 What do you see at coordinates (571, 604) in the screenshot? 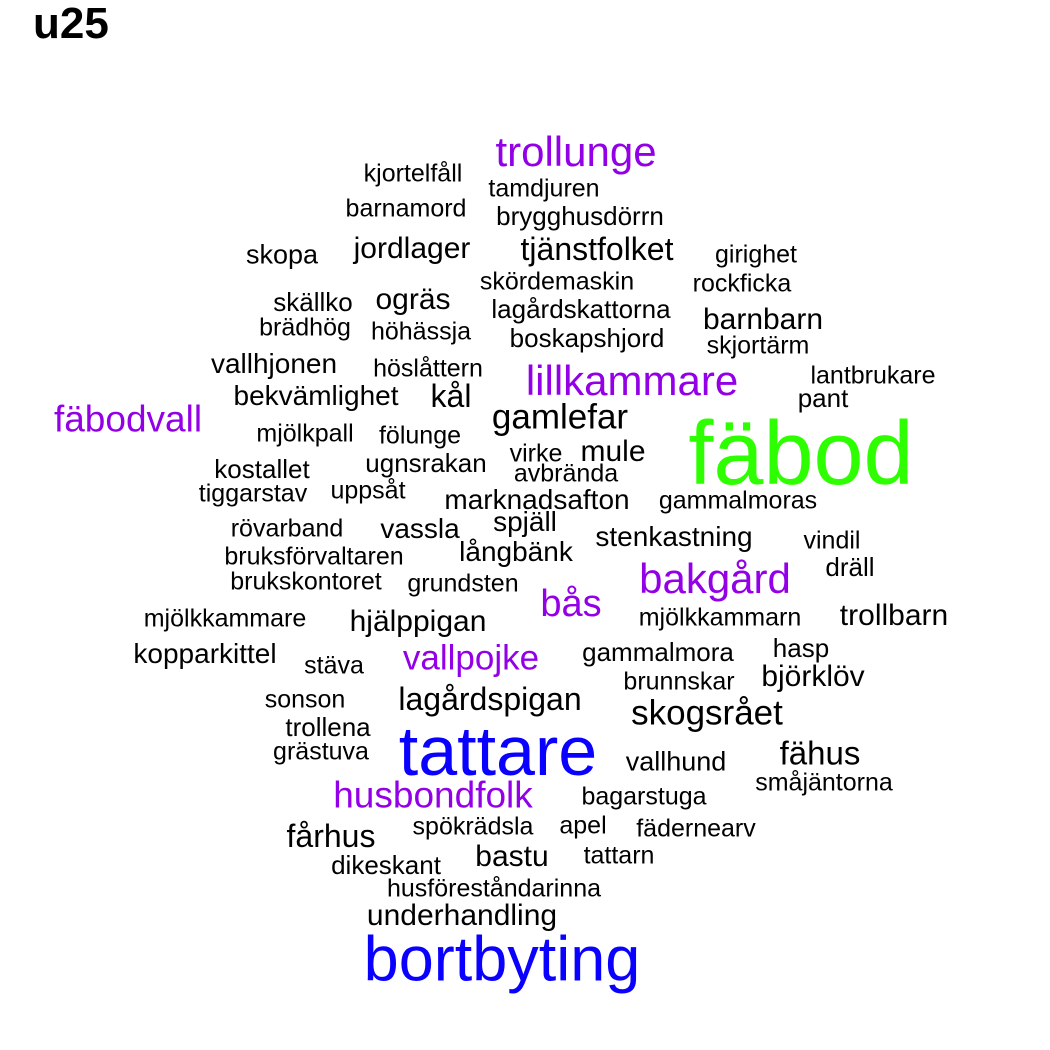
I see `word-8: bås` at bounding box center [571, 604].